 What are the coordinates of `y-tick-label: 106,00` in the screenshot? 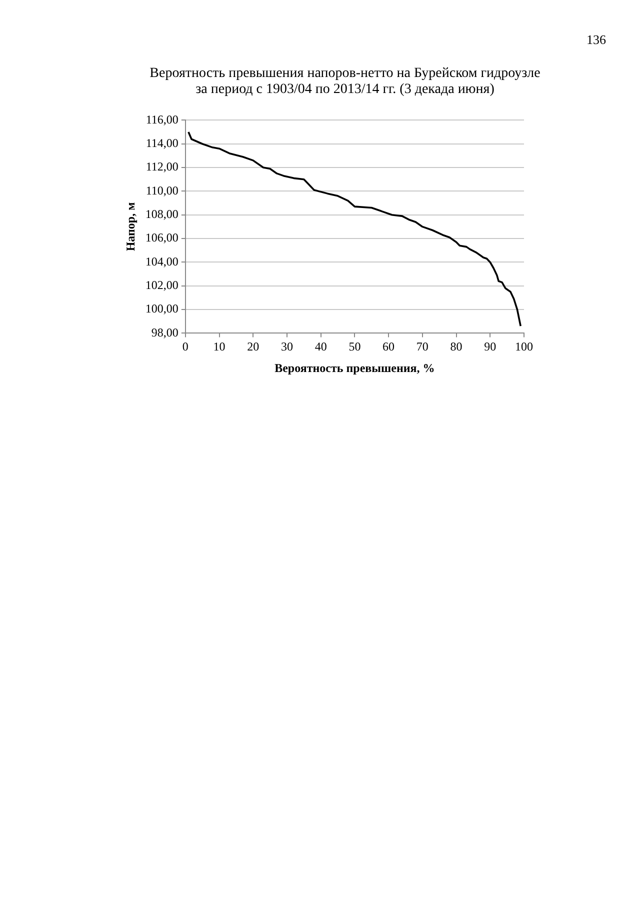 It's located at (161, 237).